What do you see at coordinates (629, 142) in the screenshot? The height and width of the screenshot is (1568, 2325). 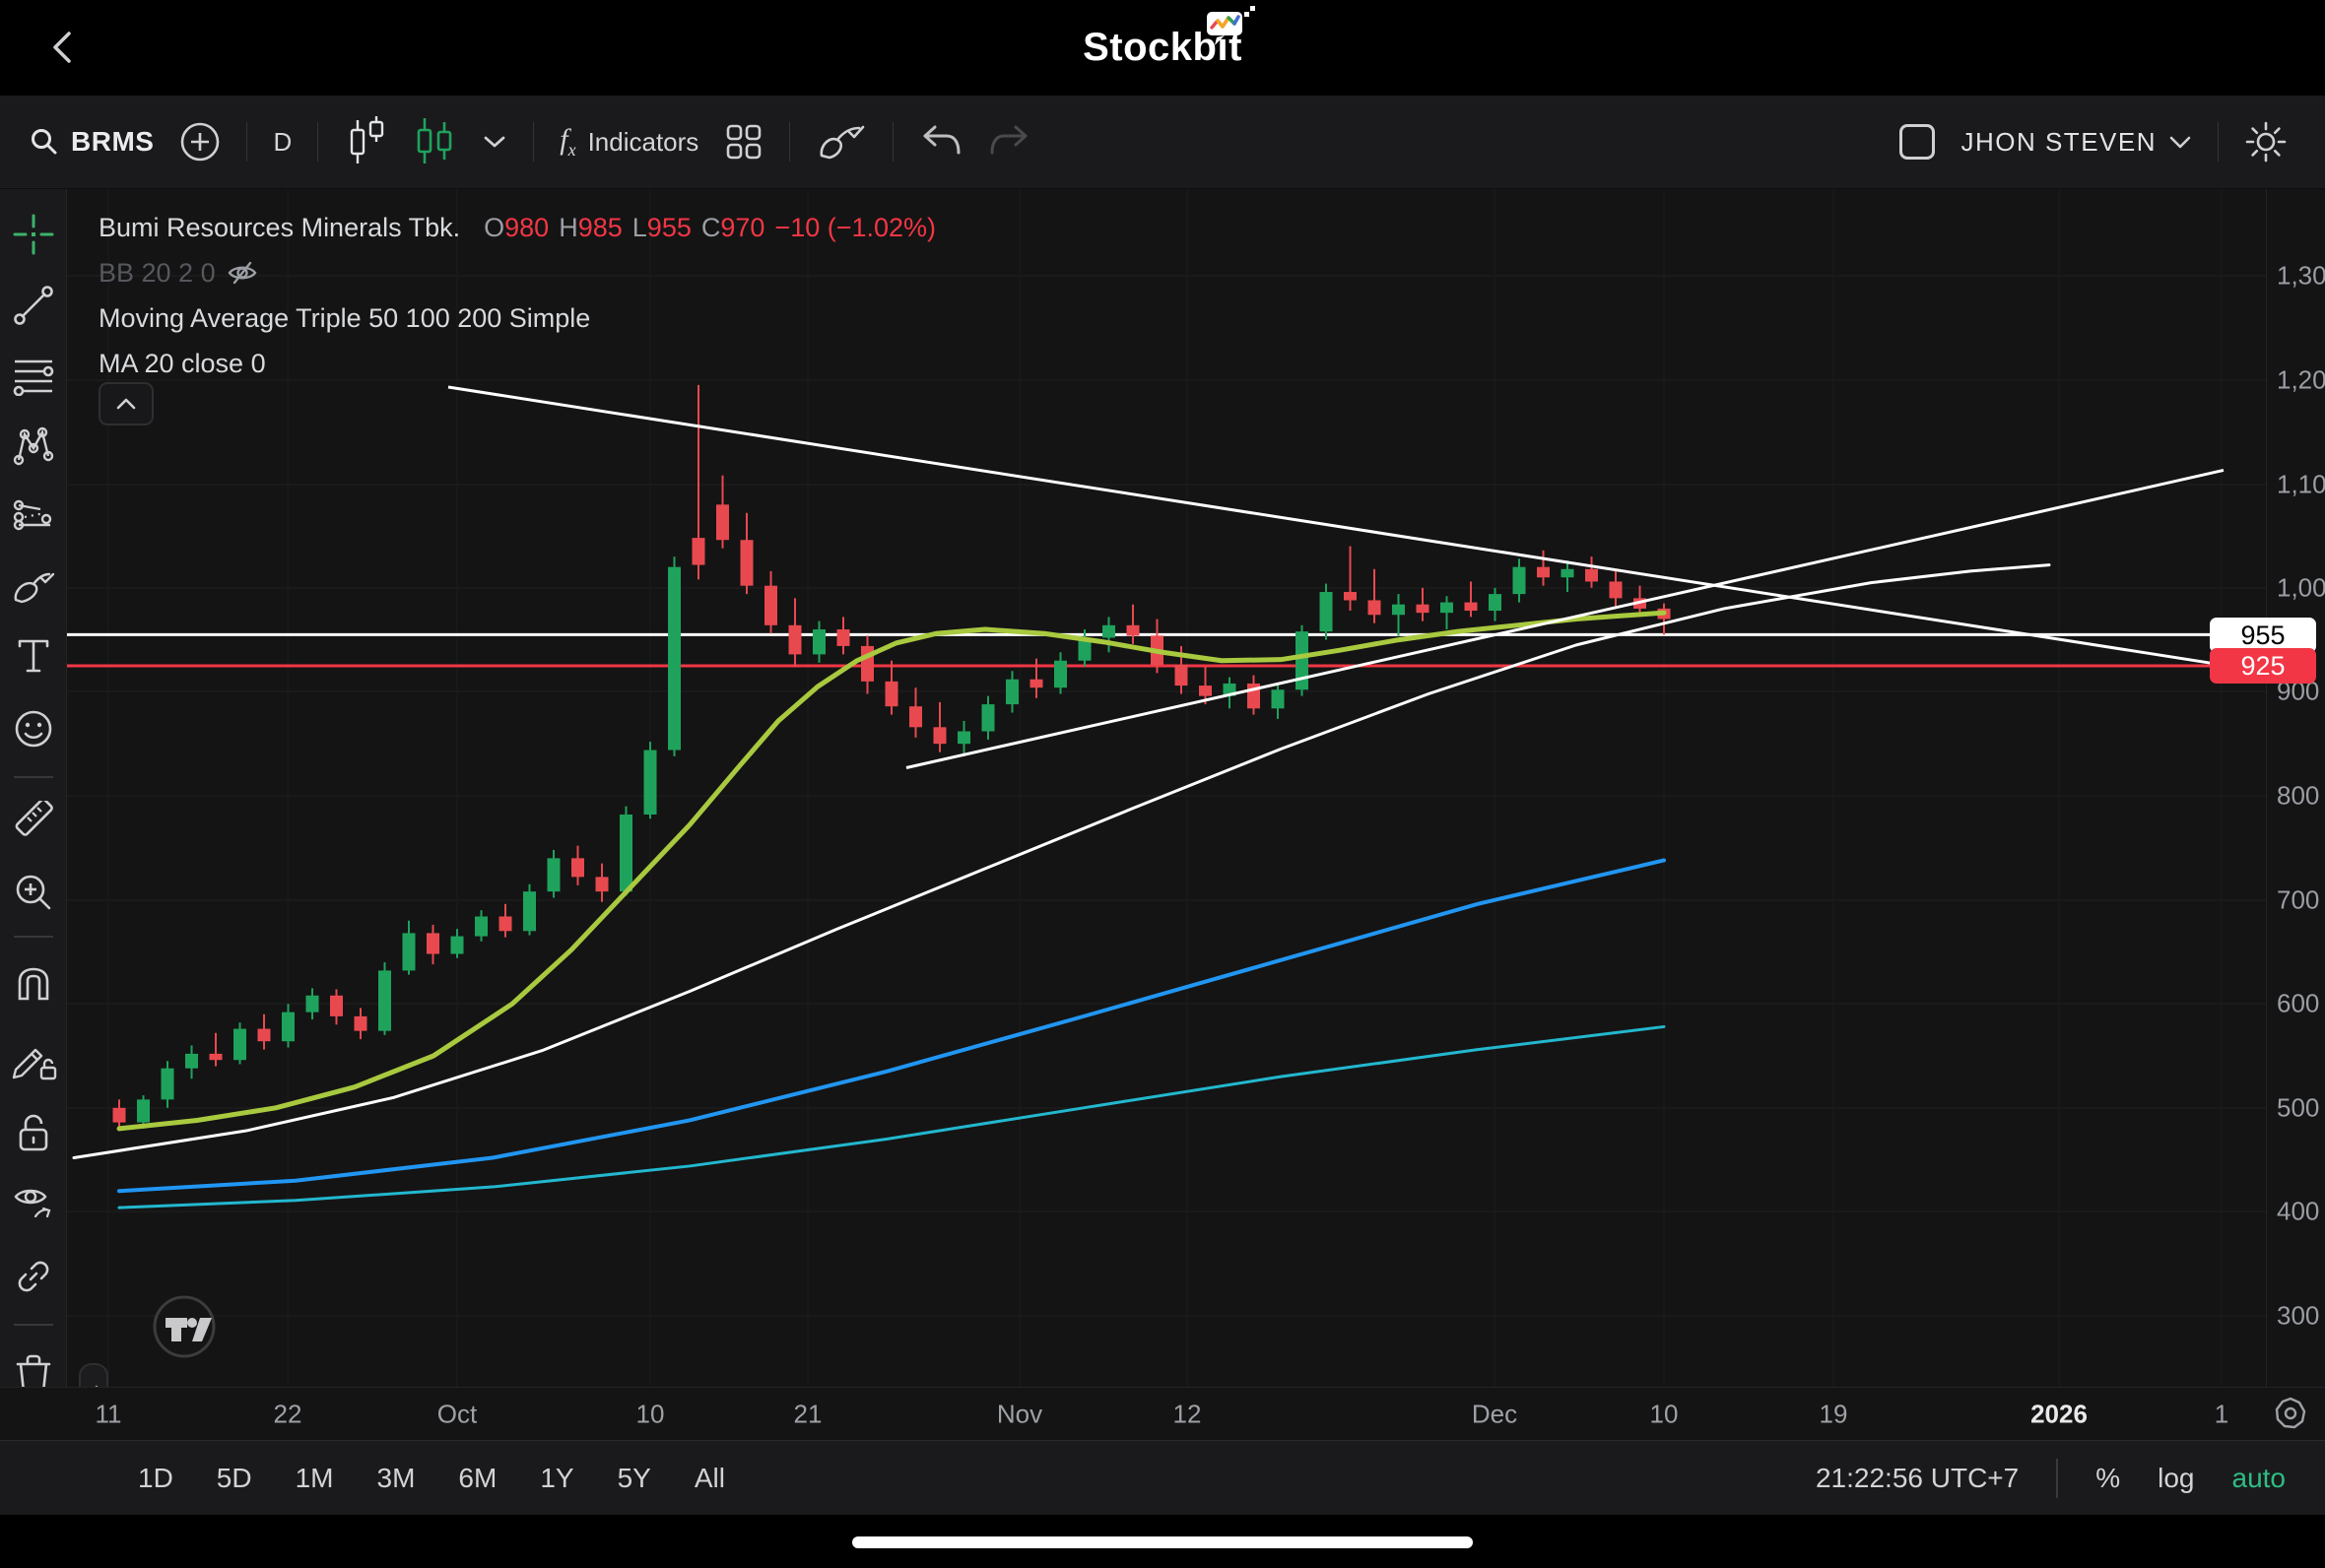 I see `indicators-button: fx Indicators` at bounding box center [629, 142].